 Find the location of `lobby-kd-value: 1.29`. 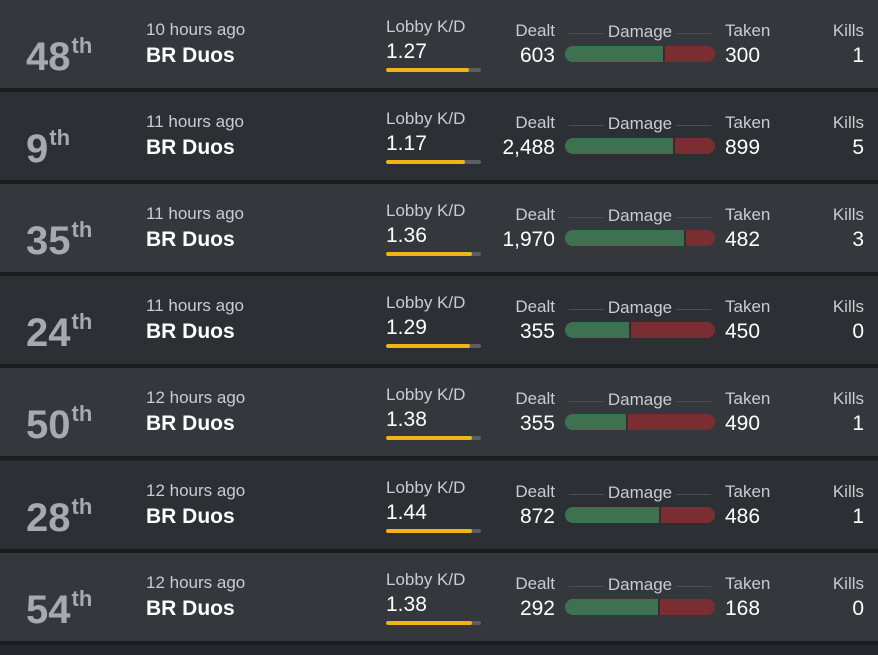

lobby-kd-value: 1.29 is located at coordinates (406, 327).